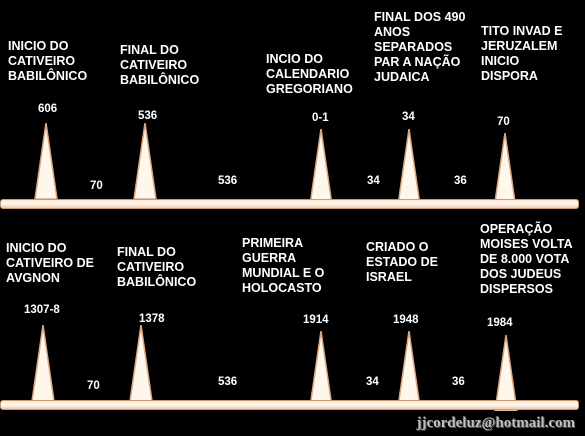 The image size is (585, 436). What do you see at coordinates (42, 310) in the screenshot?
I see `event-year: 1307-8` at bounding box center [42, 310].